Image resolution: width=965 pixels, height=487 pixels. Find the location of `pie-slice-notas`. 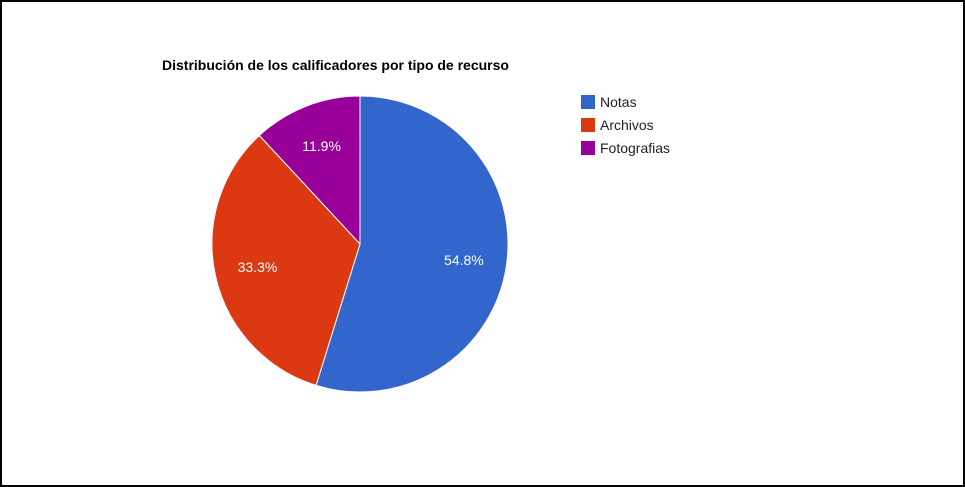

pie-slice-notas is located at coordinates (412, 244).